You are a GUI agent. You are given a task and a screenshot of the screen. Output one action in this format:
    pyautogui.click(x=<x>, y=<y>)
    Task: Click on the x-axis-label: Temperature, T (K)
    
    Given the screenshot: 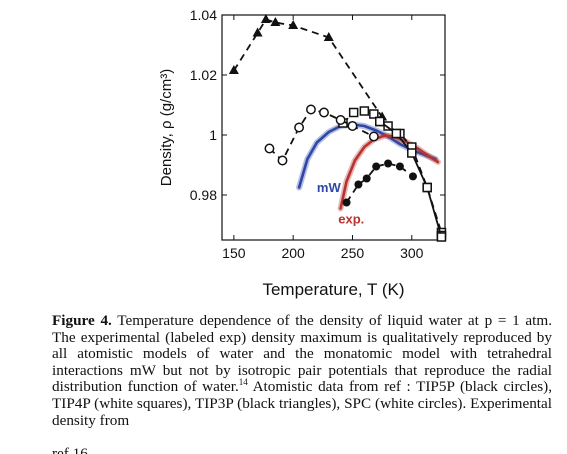 What is the action you would take?
    pyautogui.click(x=333, y=289)
    